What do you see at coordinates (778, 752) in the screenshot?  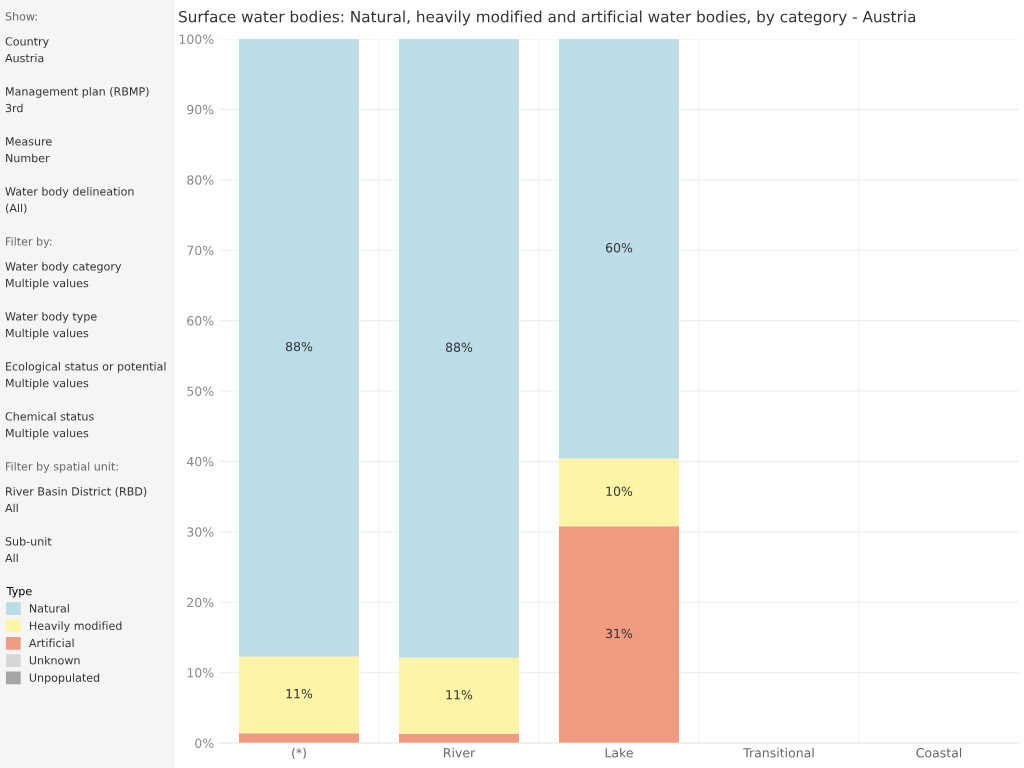 I see `x-tick-label: Transitional` at bounding box center [778, 752].